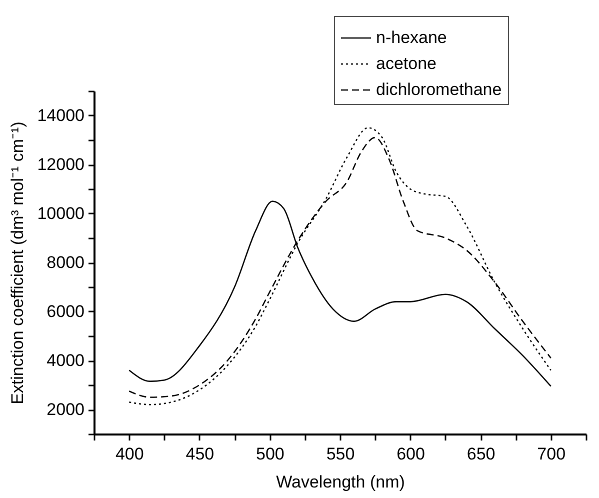  Describe the element at coordinates (60, 213) in the screenshot. I see `y-tick-label: 10000` at that location.